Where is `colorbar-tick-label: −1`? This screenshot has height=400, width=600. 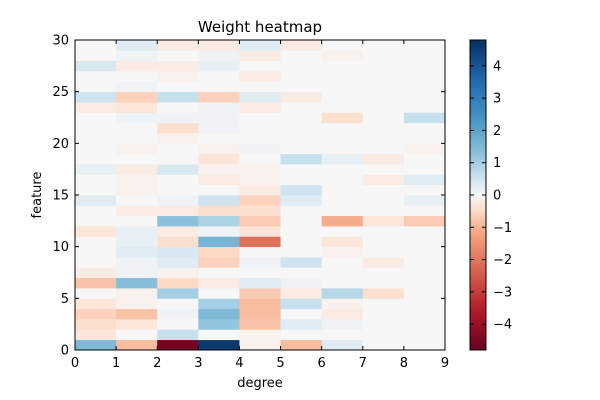
colorbar-tick-label: −1 is located at coordinates (502, 228).